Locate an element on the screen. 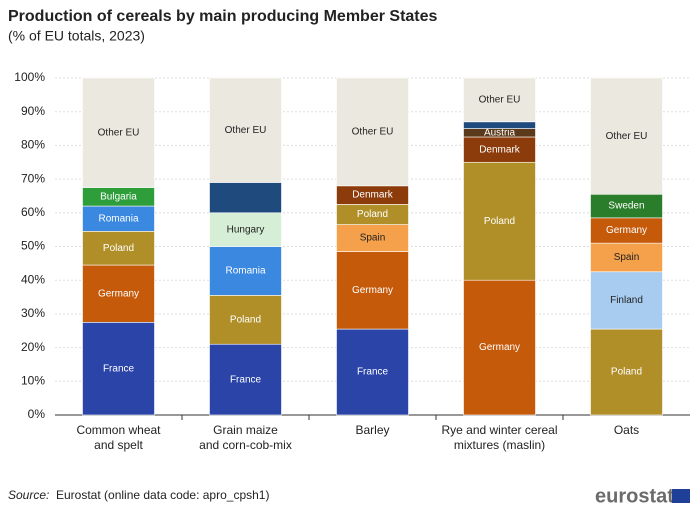 This screenshot has width=700, height=510. source: Eurostat (online data code: apro_cpsh1) is located at coordinates (162, 495).